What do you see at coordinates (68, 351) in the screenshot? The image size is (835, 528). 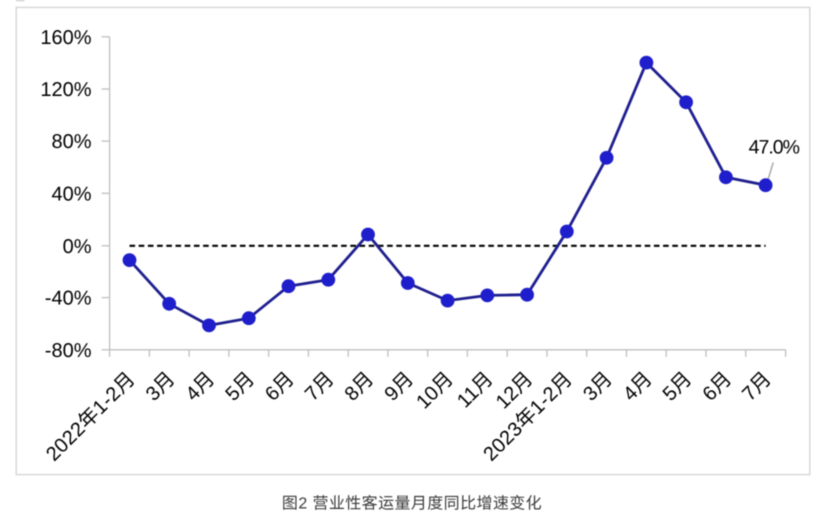 I see `svg-text: -80%` at bounding box center [68, 351].